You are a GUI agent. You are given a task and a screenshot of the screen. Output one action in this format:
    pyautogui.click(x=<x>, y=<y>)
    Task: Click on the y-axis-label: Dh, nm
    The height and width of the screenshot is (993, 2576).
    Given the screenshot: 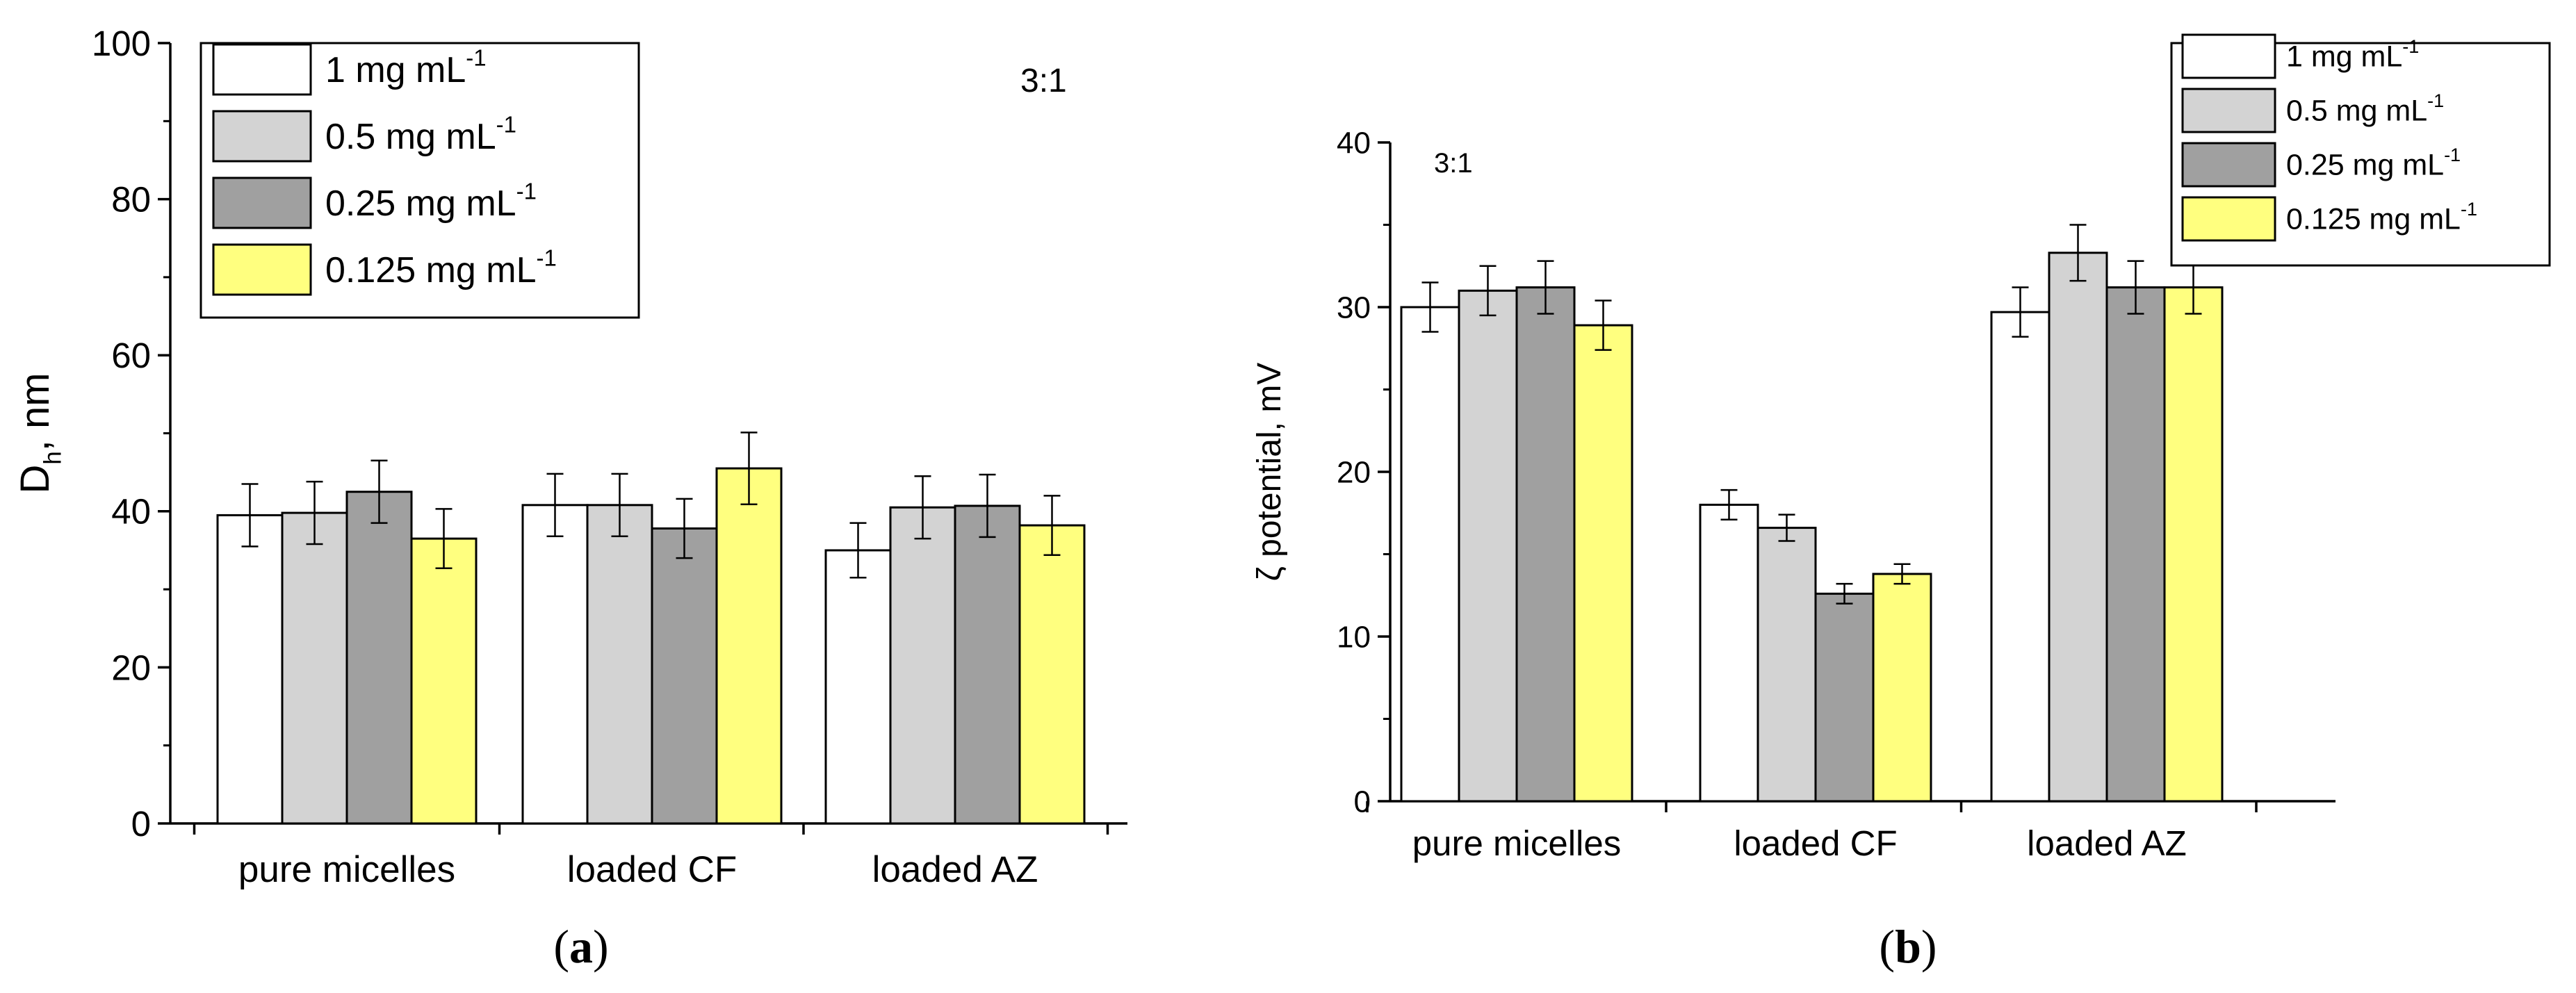 What is the action you would take?
    pyautogui.click(x=39, y=432)
    